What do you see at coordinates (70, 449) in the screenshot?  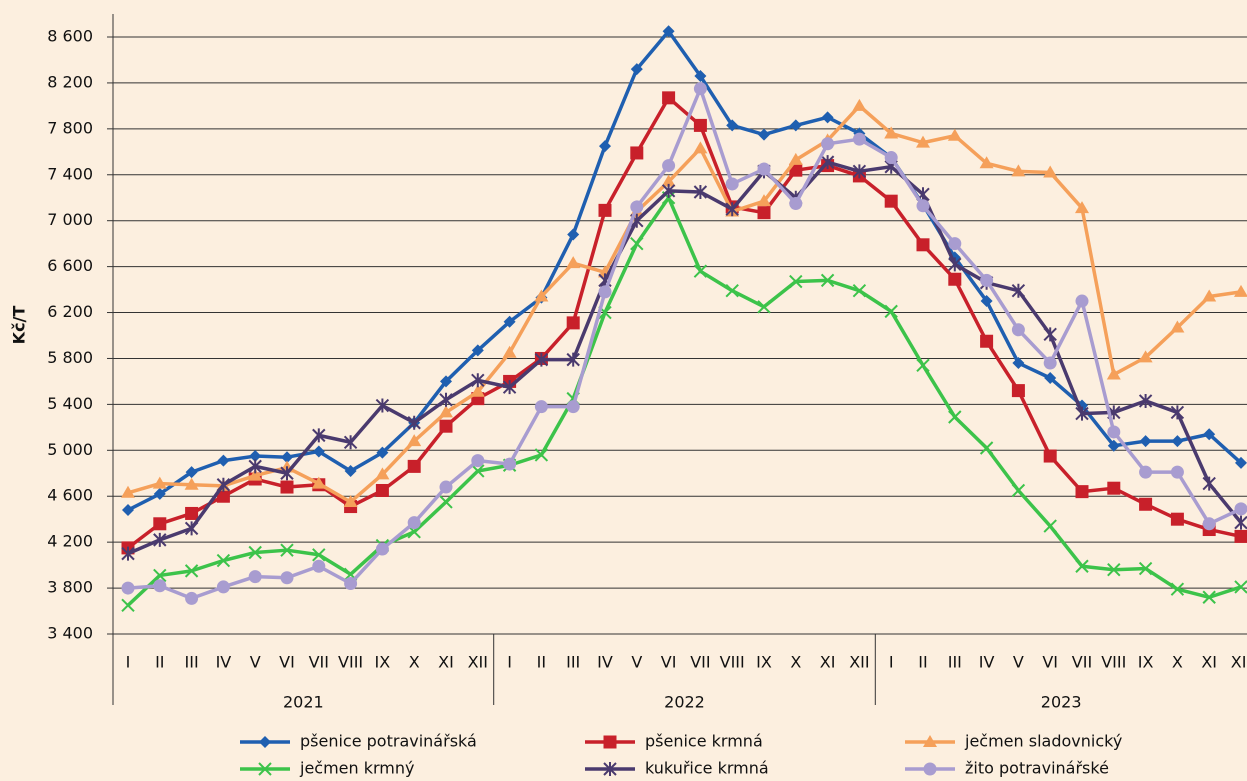 I see `y-tick-label: 5 000` at bounding box center [70, 449].